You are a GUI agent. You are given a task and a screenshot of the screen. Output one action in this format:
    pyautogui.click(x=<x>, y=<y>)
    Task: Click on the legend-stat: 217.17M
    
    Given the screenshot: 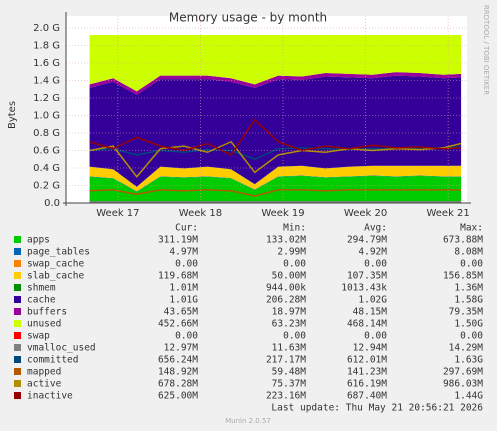 What is the action you would take?
    pyautogui.click(x=286, y=360)
    